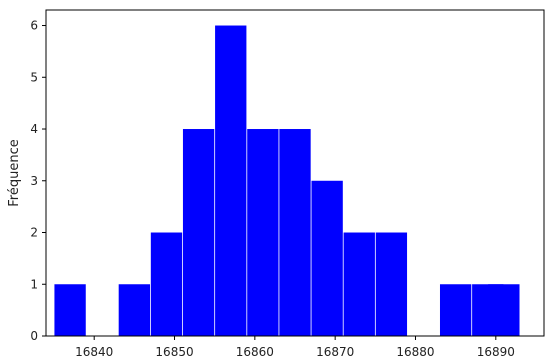 This screenshot has width=548, height=362. I want to click on x-axis-ticks: 16840 16850 16860 16870 16880 16890, so click(295, 347).